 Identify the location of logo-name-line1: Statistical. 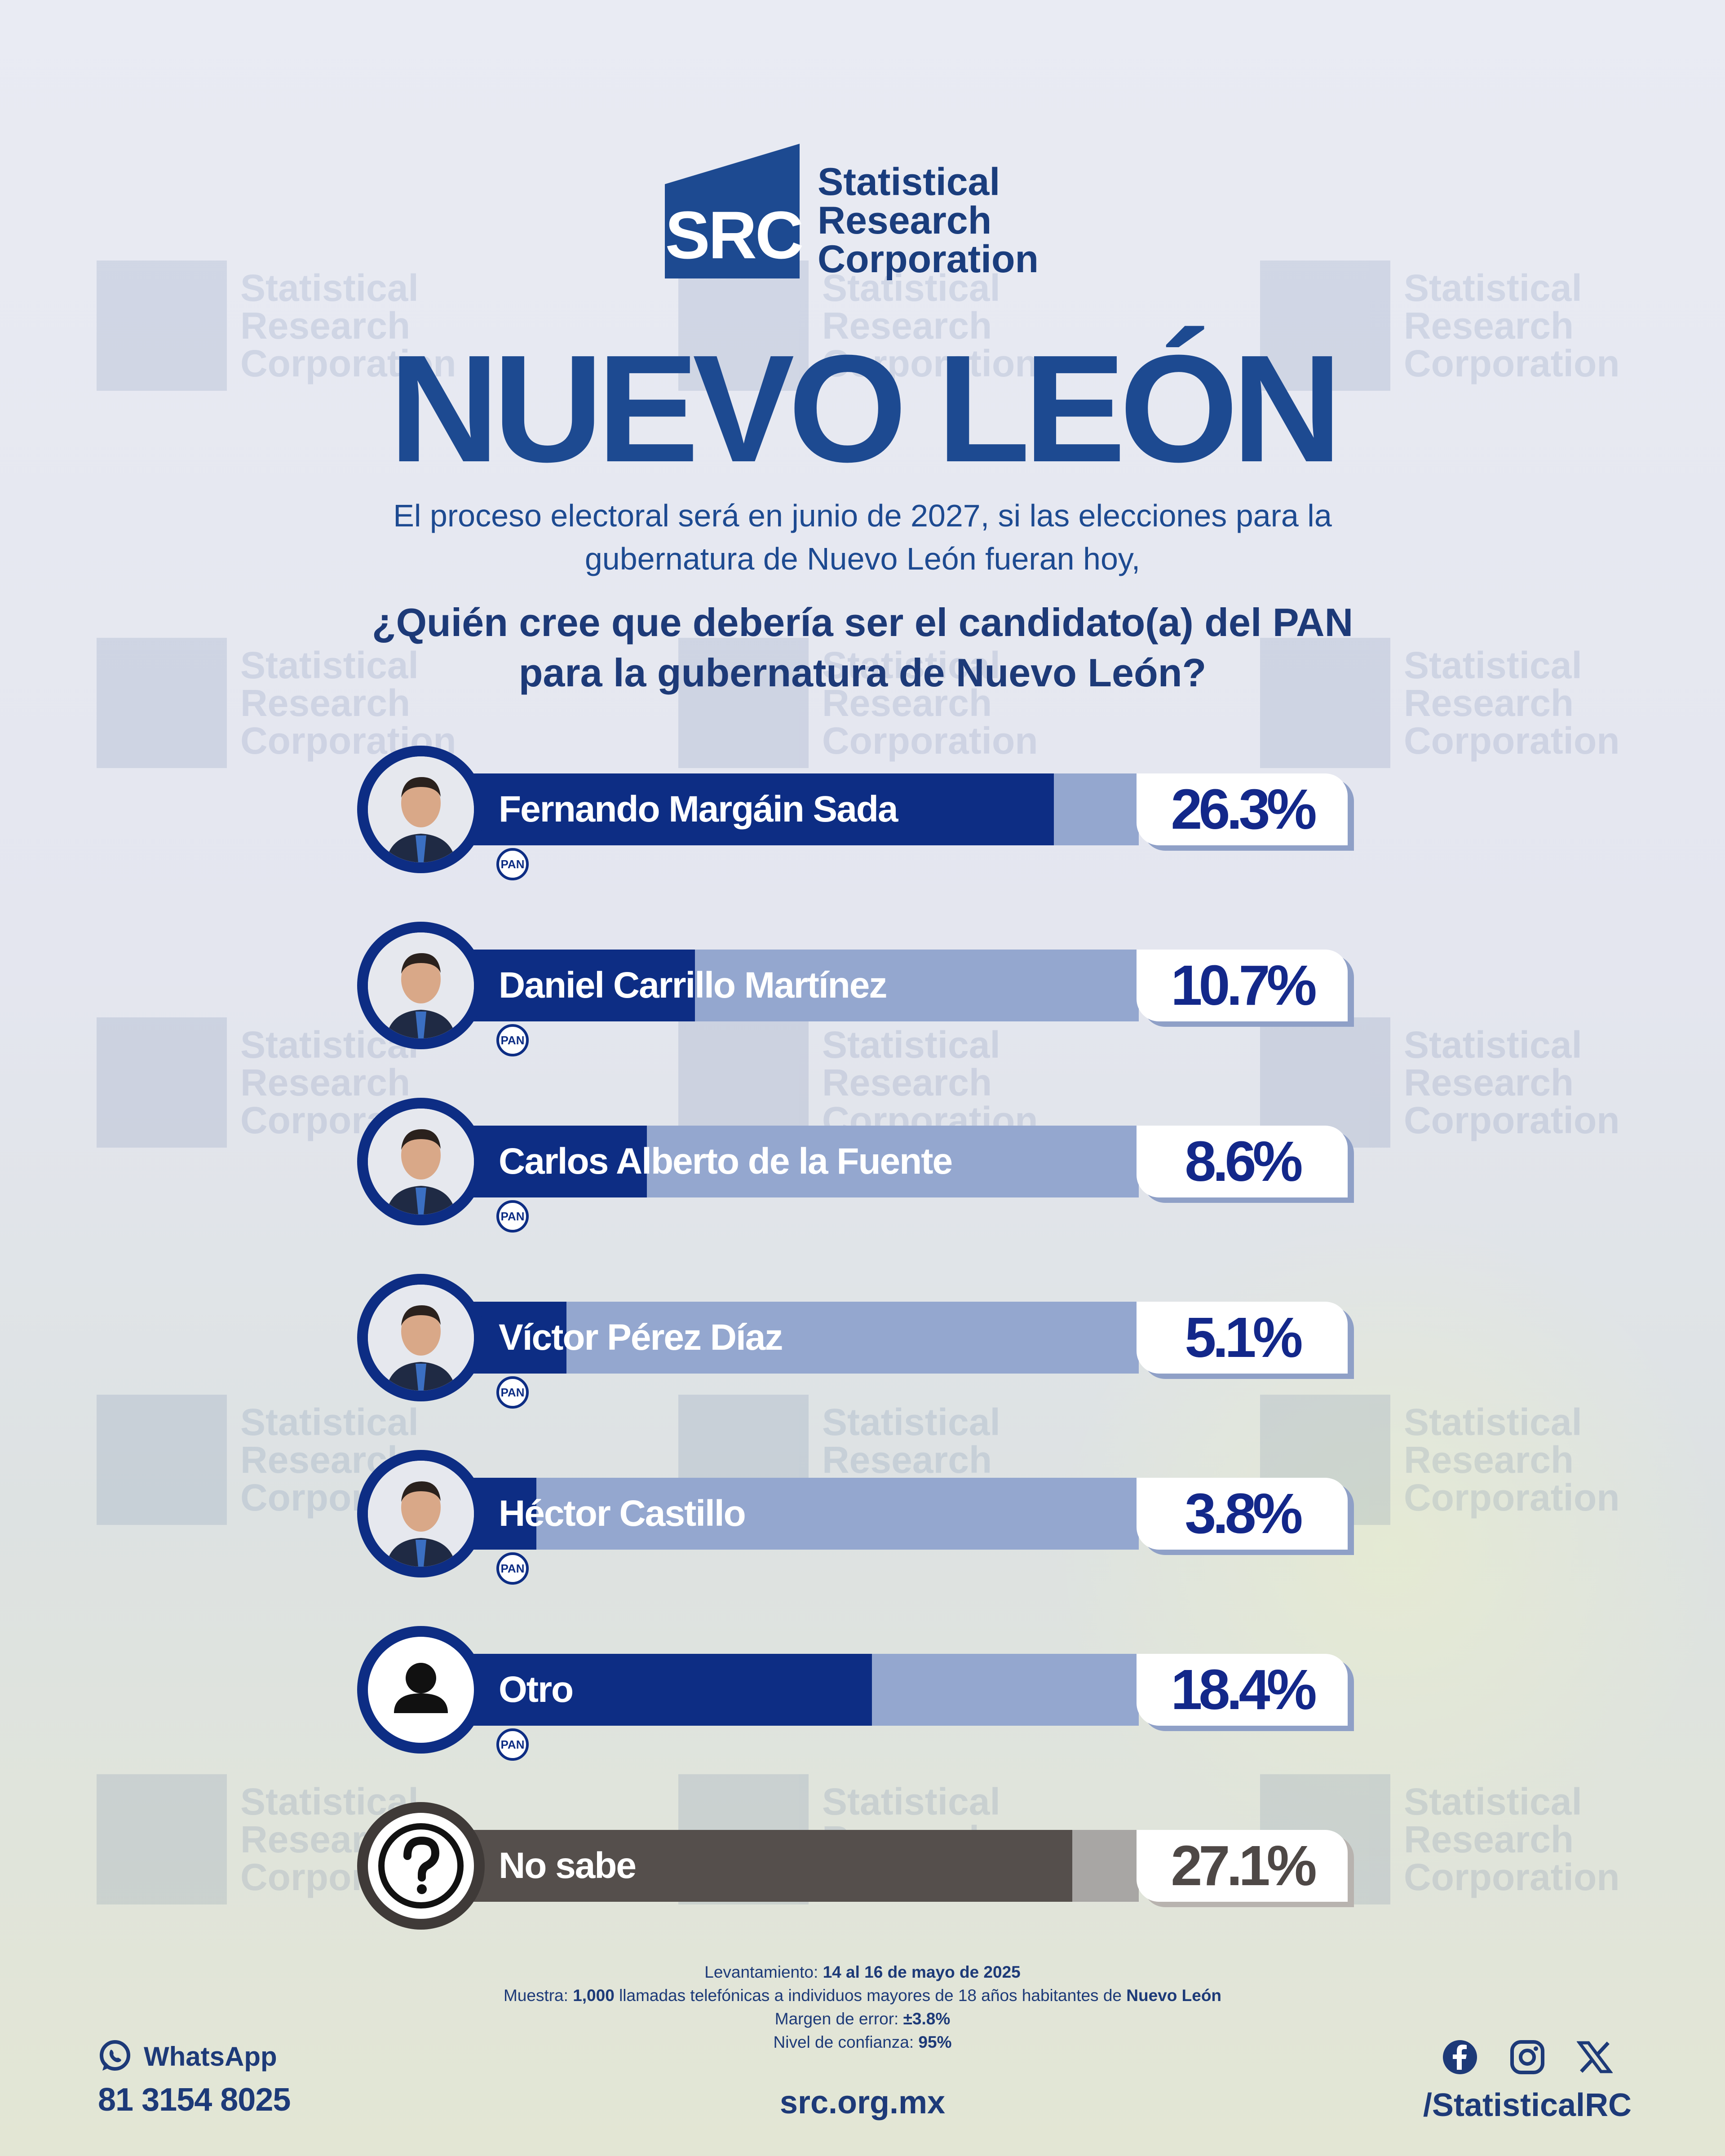
(909, 181).